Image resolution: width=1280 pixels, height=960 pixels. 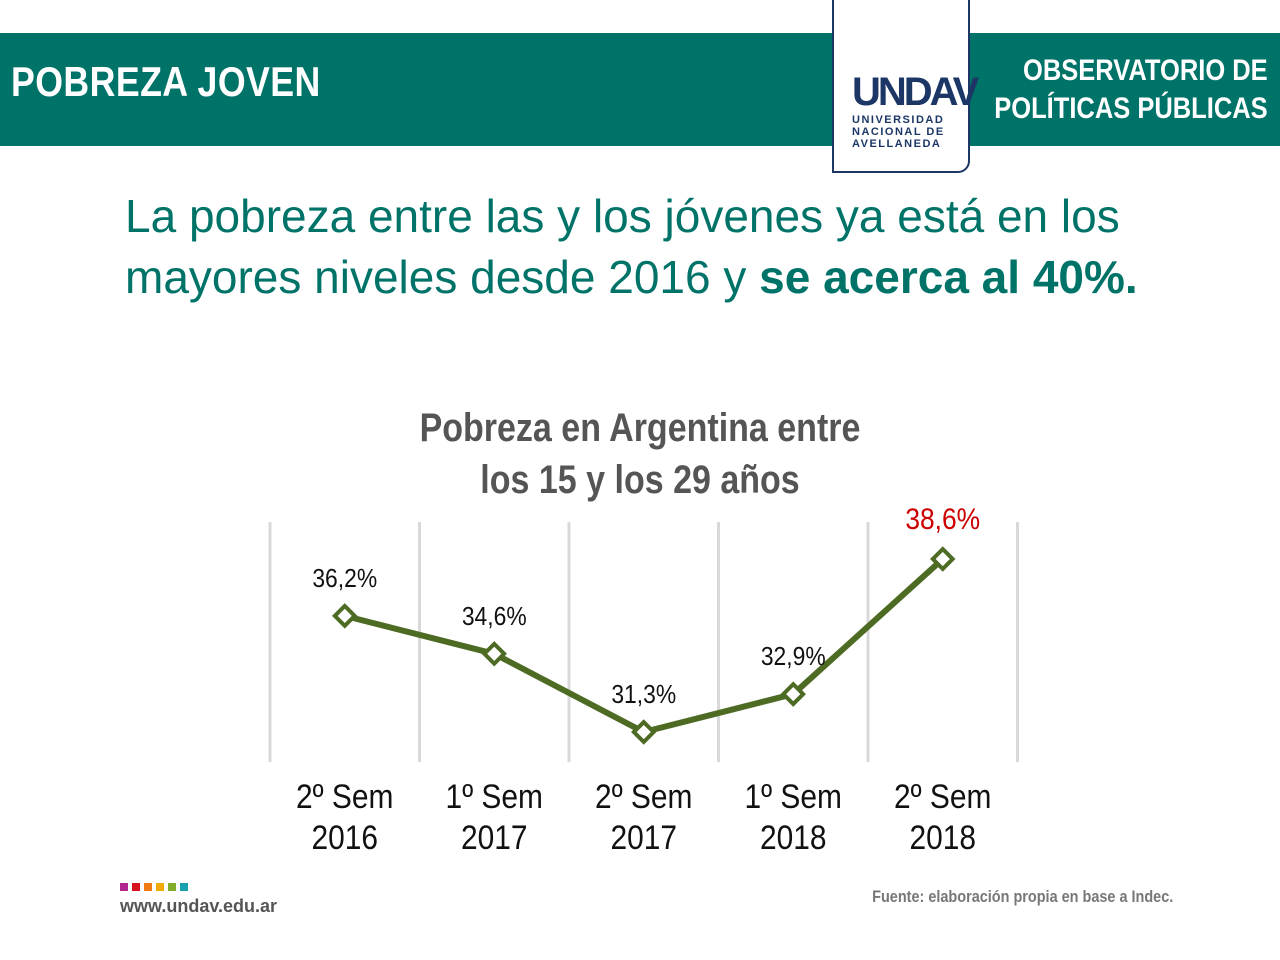 What do you see at coordinates (1131, 108) in the screenshot?
I see `observatory-line2: POLÍTICAS PÚBLICAS` at bounding box center [1131, 108].